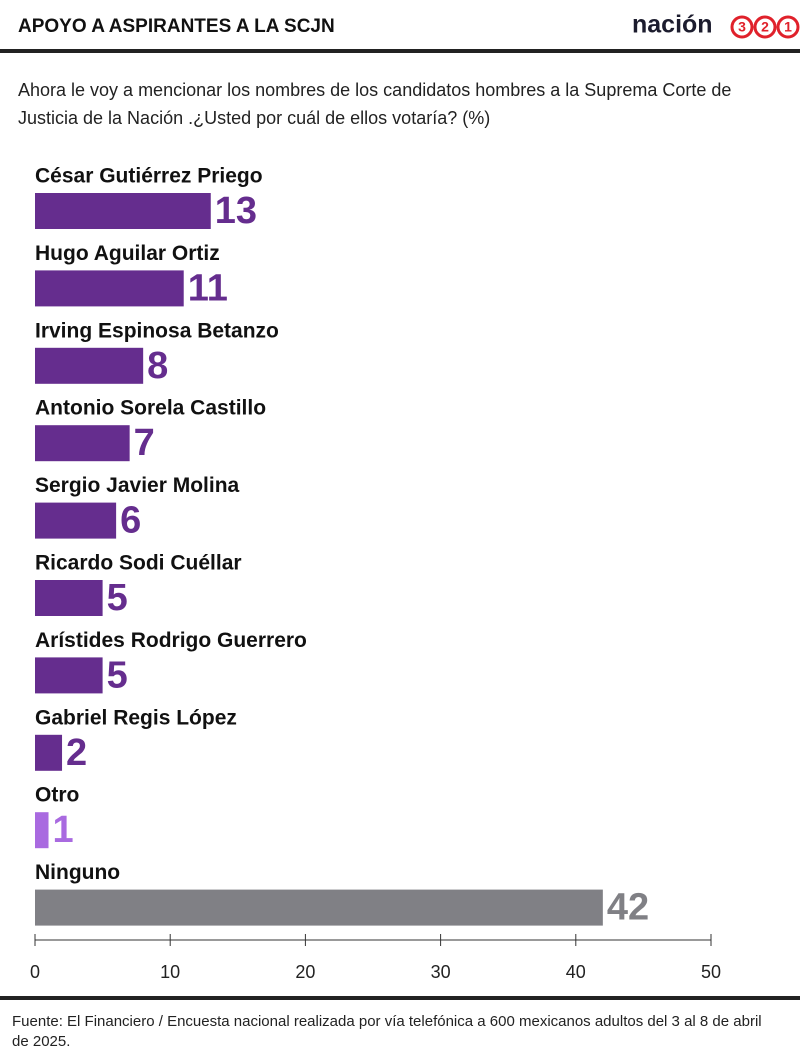 The image size is (800, 1062). What do you see at coordinates (157, 330) in the screenshot?
I see `category-label: Irving Espinosa Betanzo` at bounding box center [157, 330].